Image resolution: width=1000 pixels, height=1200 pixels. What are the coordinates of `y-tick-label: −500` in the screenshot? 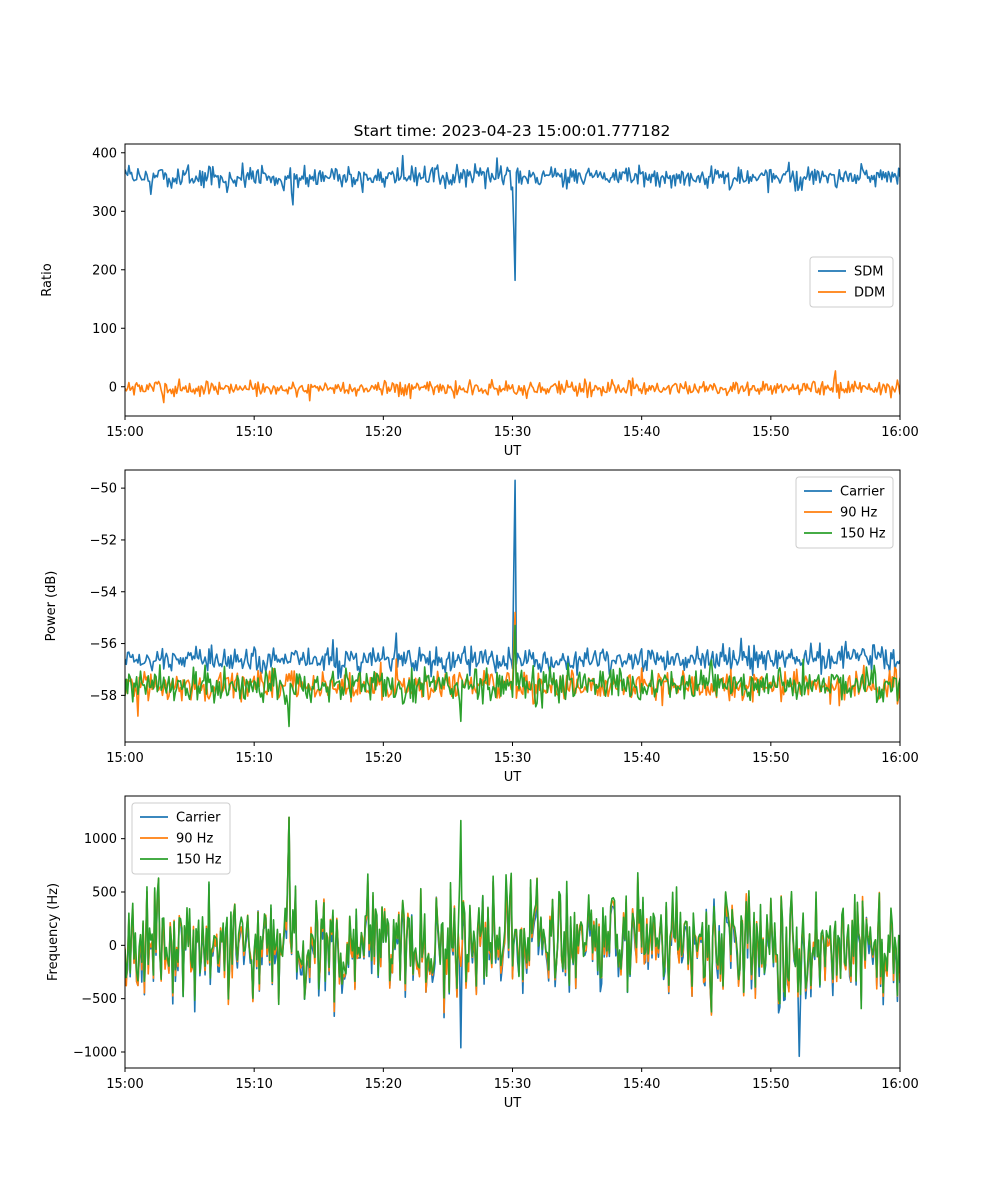 It's located at (99, 999).